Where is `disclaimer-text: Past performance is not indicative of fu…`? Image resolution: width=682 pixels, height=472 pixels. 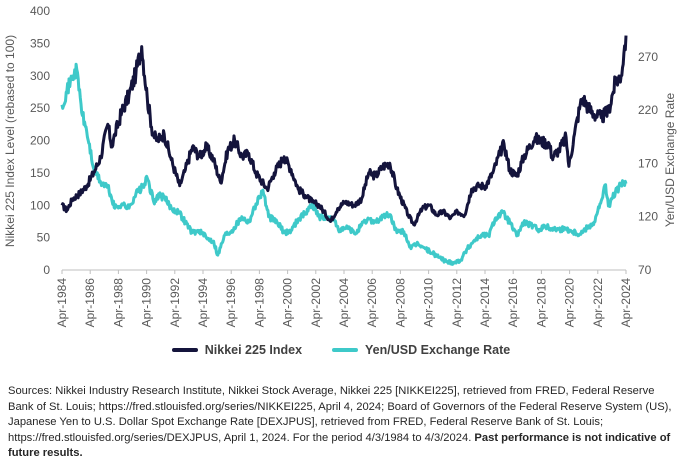
disclaimer-text: Past performance is not indicative of fu… is located at coordinates (339, 445).